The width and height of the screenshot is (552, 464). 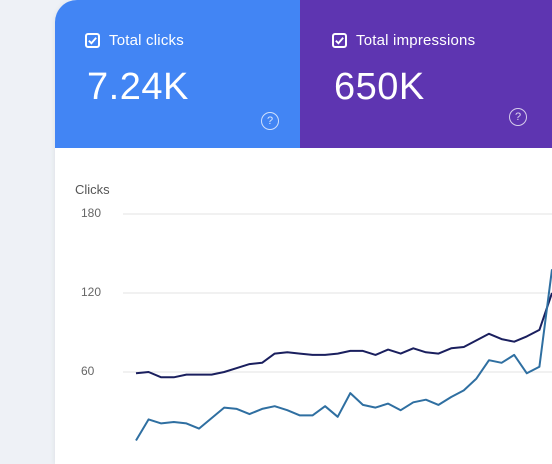 What do you see at coordinates (416, 40) in the screenshot?
I see `total-impressions-label: Total impressions` at bounding box center [416, 40].